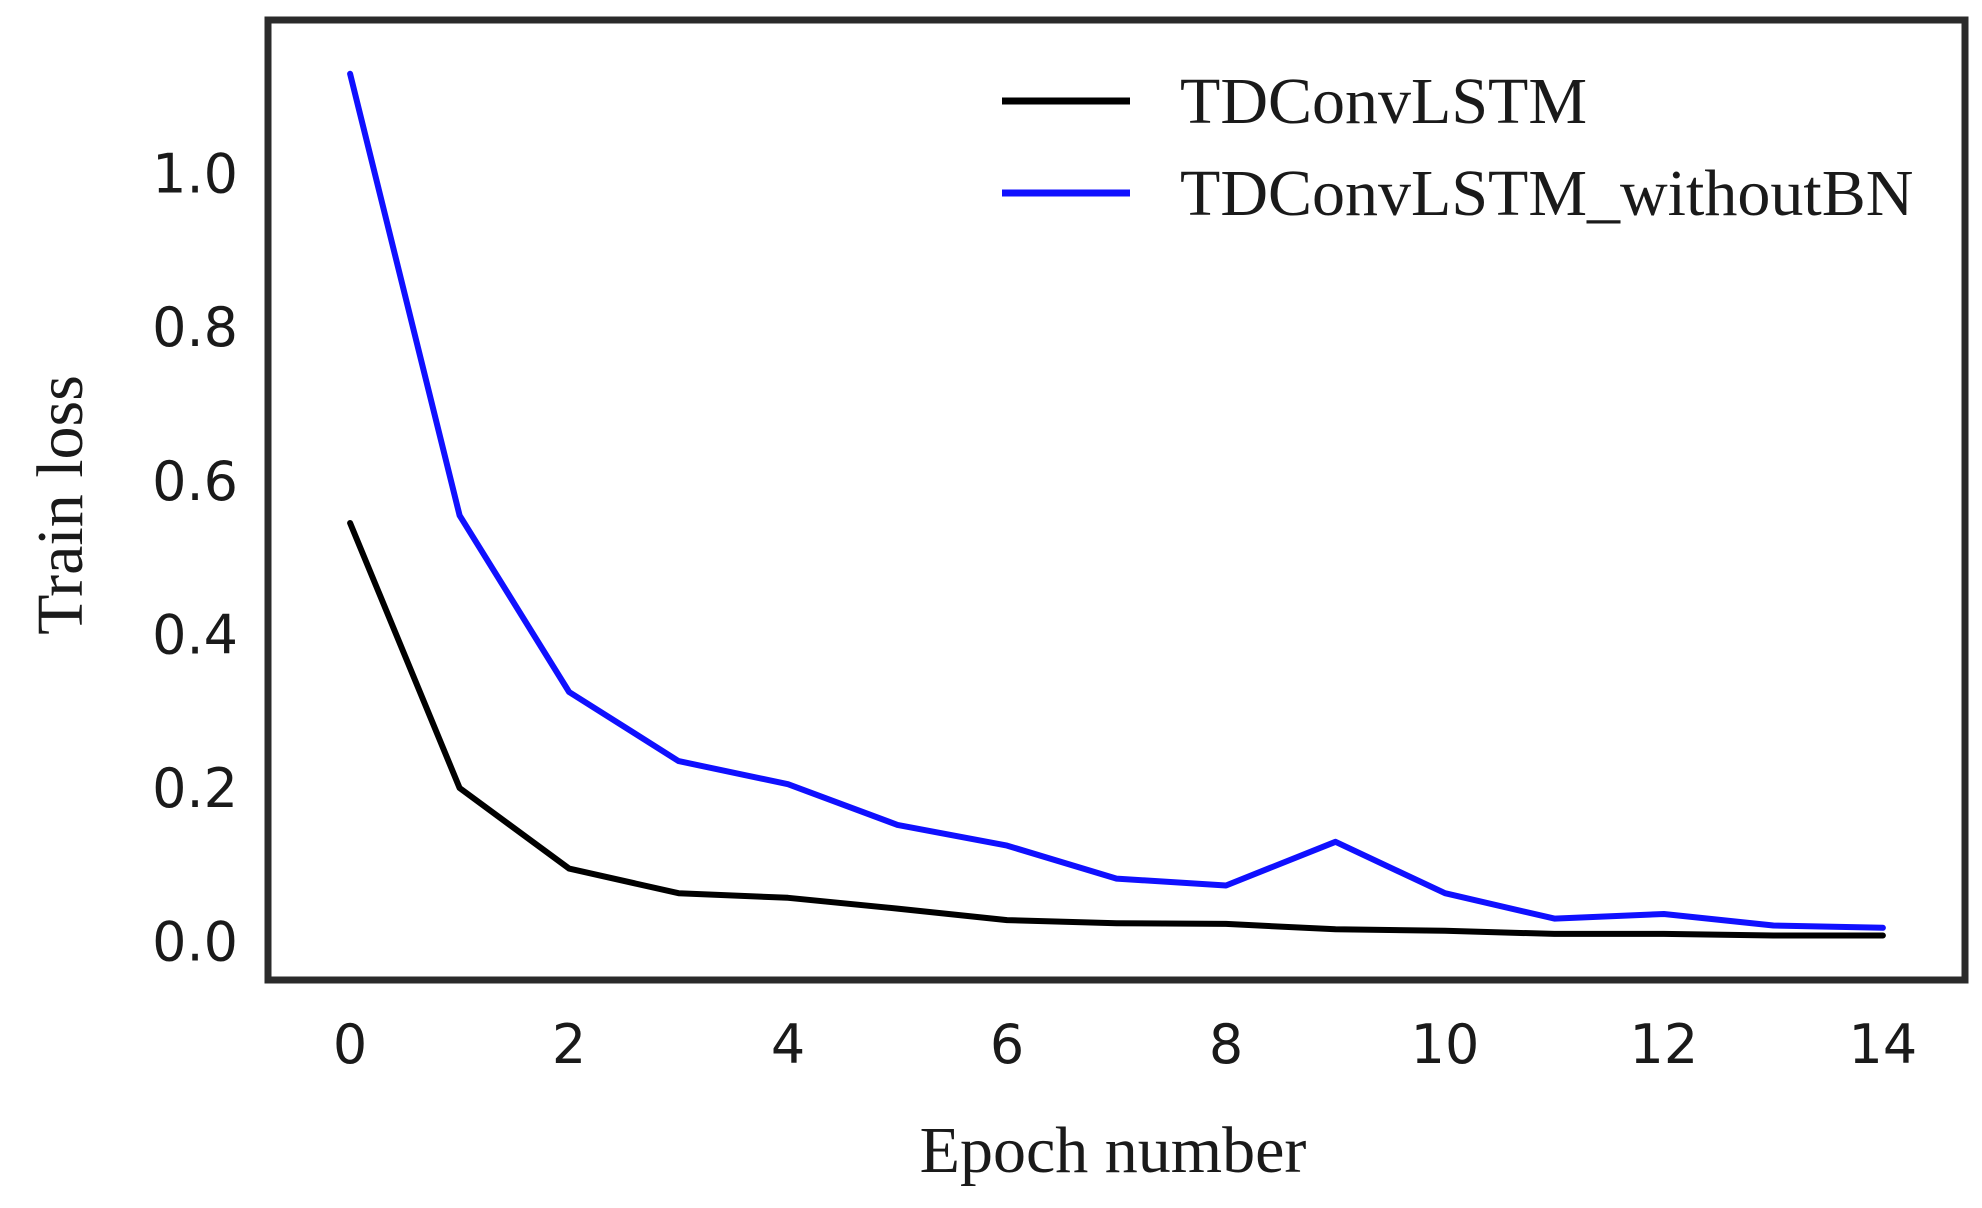 Image resolution: width=1982 pixels, height=1208 pixels. Describe the element at coordinates (1883, 1044) in the screenshot. I see `x-tick-label: 14` at that location.